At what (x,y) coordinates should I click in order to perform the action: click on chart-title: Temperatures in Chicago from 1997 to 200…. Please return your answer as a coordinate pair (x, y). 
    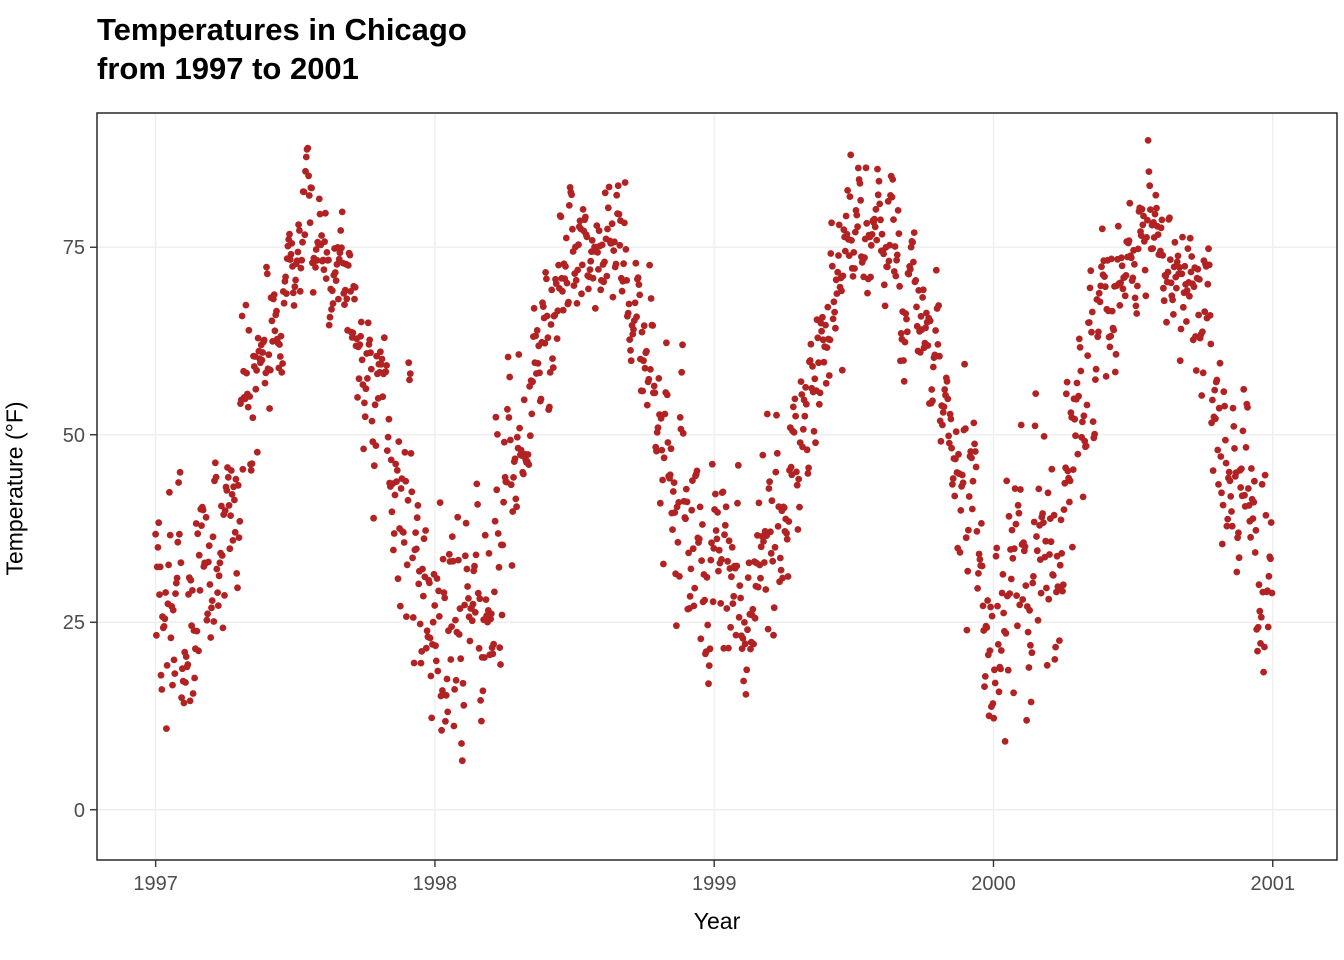
    Looking at the image, I should click on (282, 49).